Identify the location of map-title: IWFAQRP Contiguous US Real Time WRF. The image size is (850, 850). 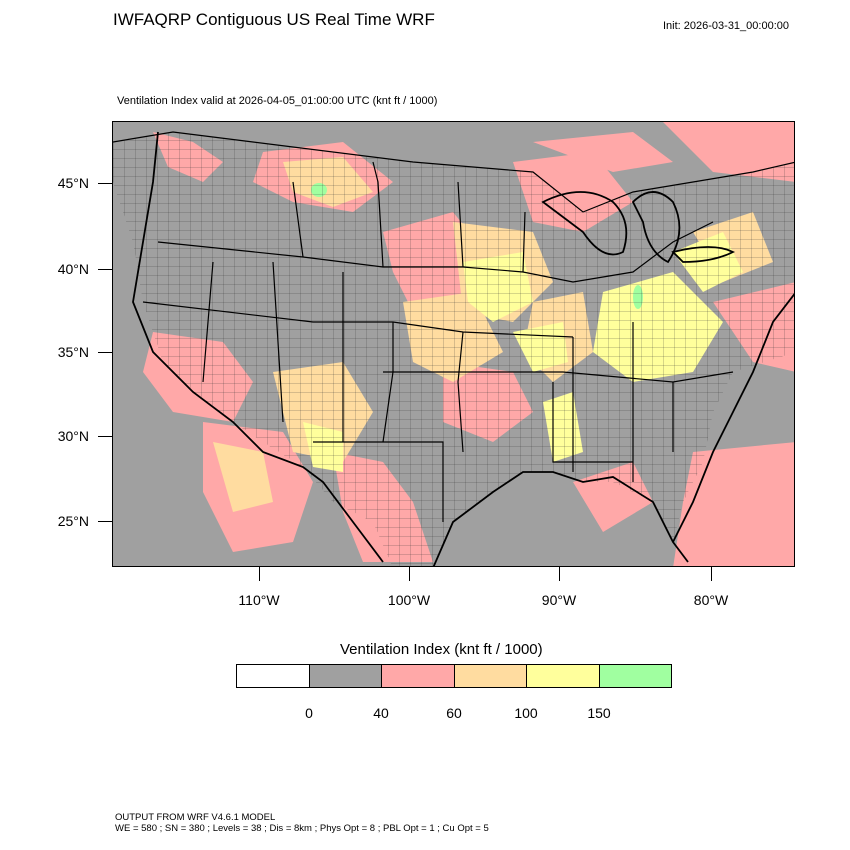
(274, 20).